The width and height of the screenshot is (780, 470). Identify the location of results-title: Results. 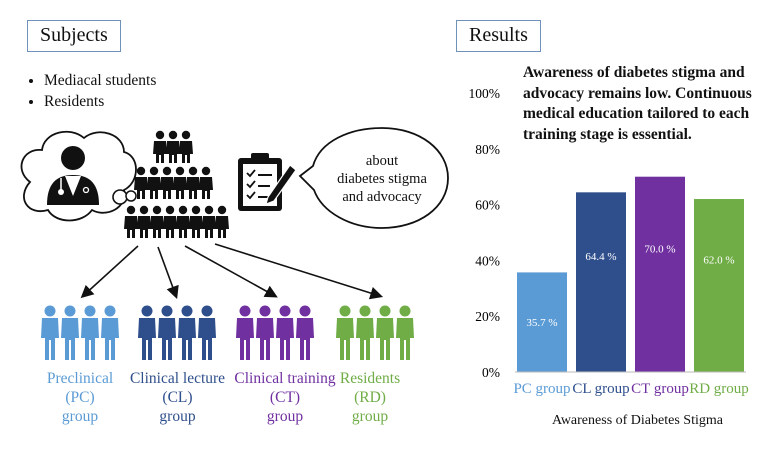
(498, 36).